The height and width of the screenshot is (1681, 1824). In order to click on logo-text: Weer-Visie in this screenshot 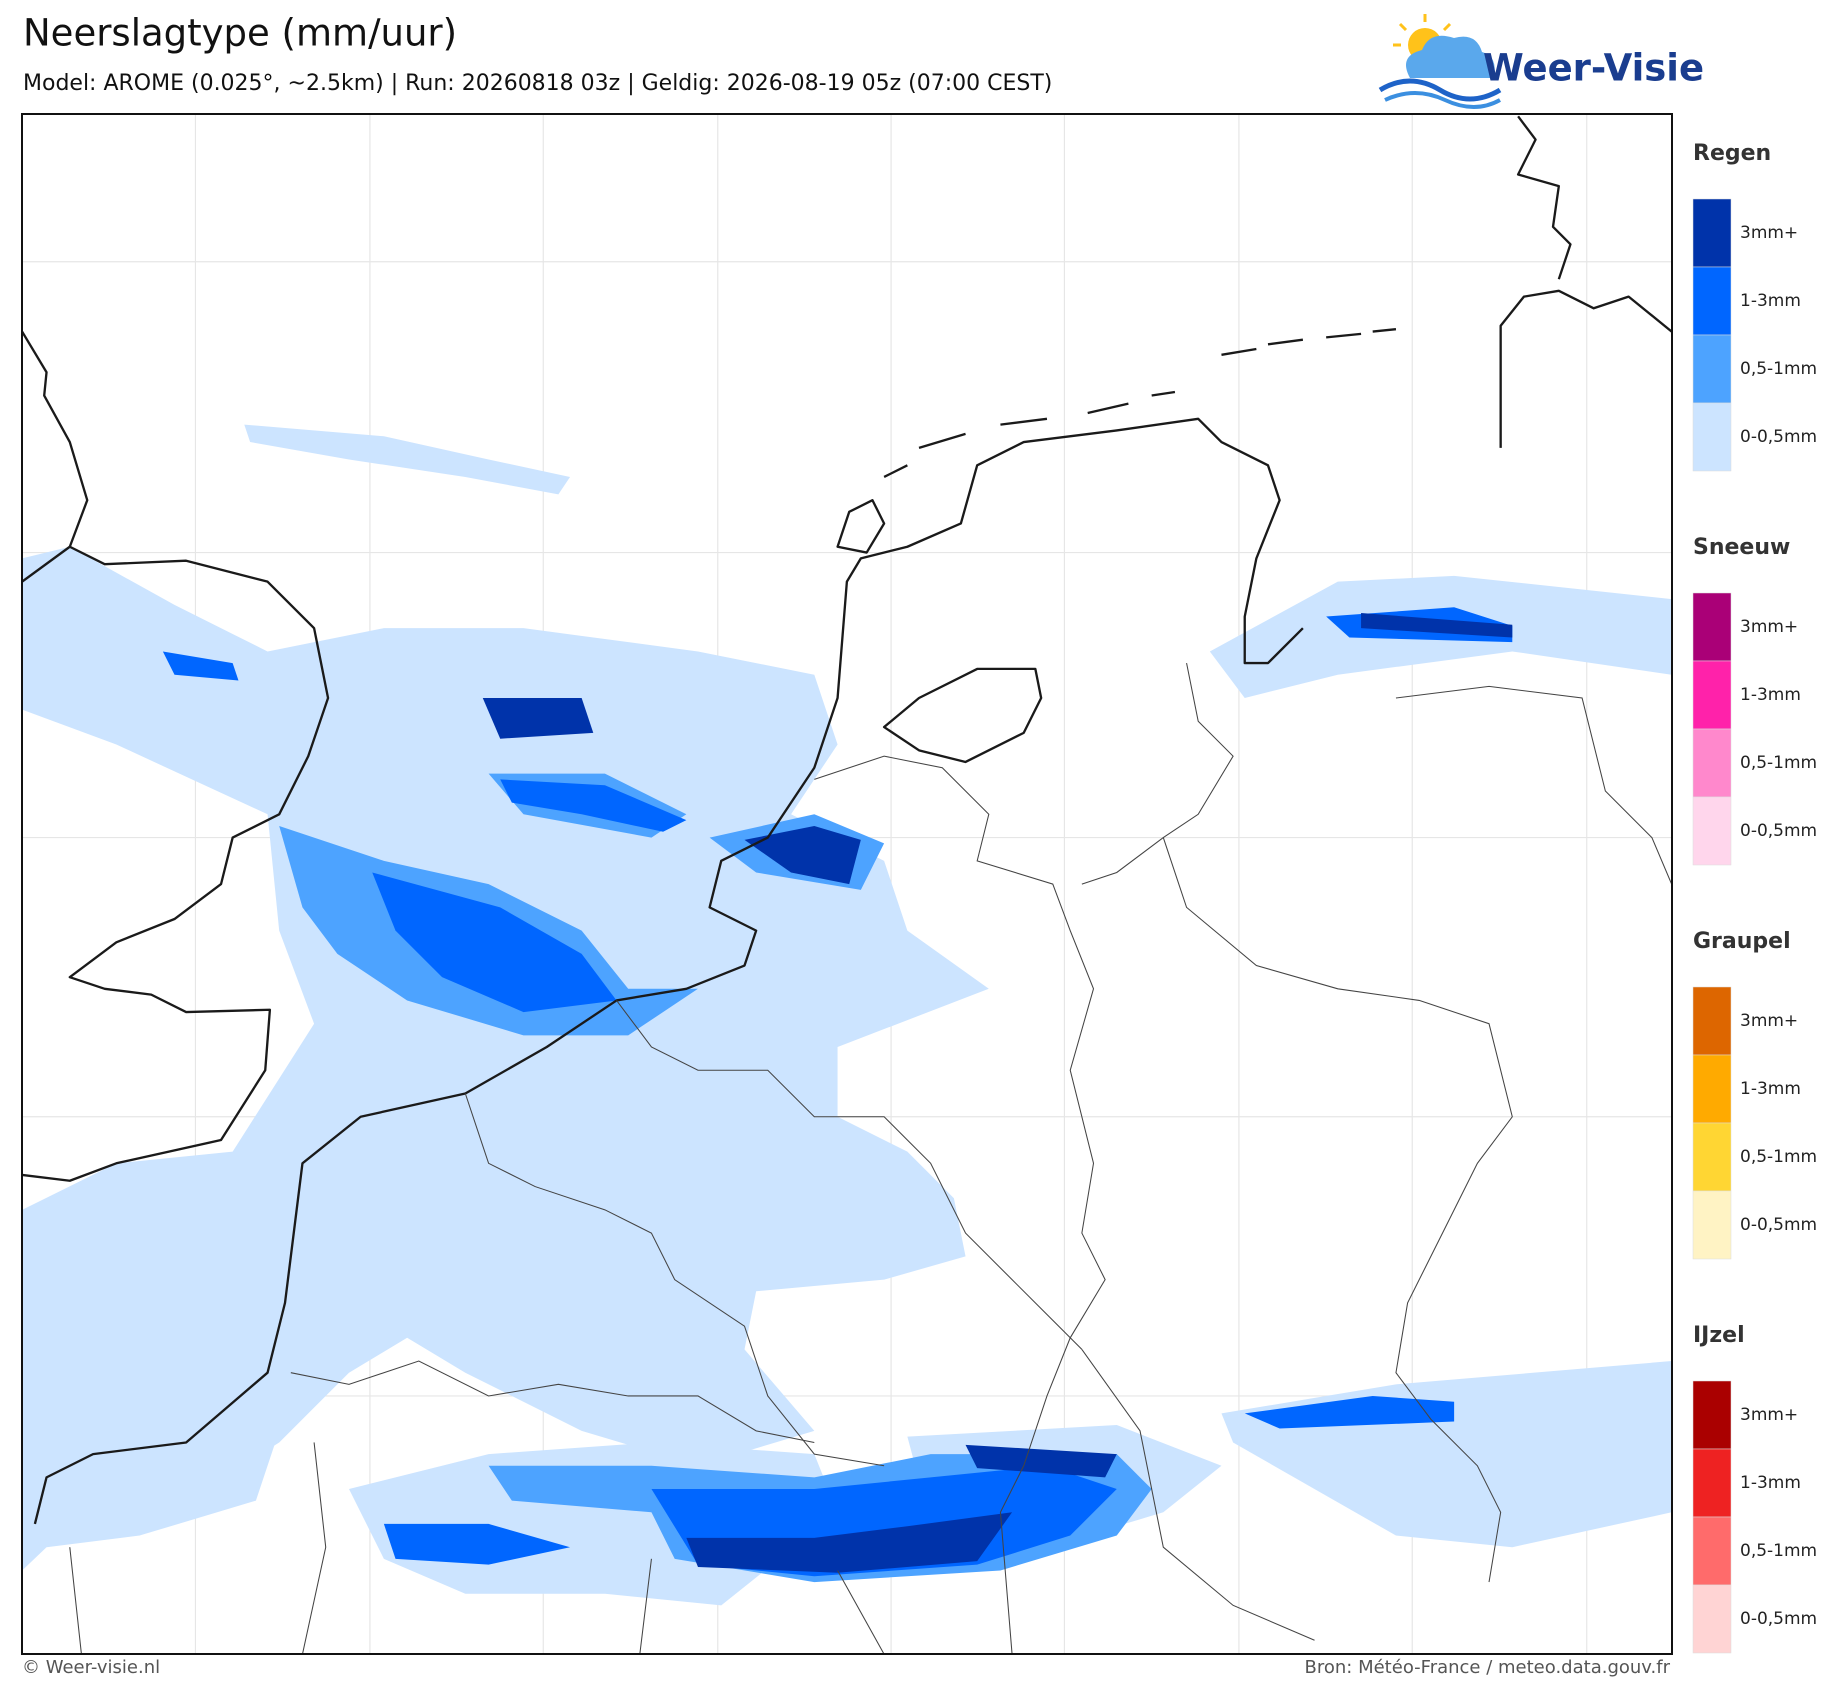, I will do `click(1593, 68)`.